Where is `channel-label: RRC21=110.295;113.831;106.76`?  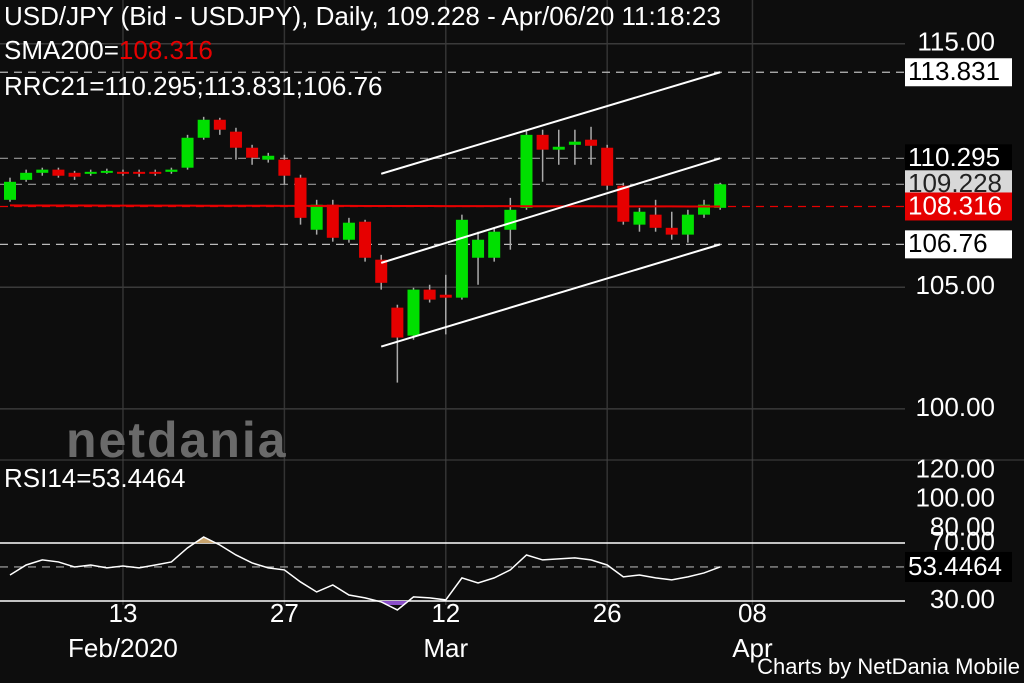 channel-label: RRC21=110.295;113.831;106.76 is located at coordinates (193, 86).